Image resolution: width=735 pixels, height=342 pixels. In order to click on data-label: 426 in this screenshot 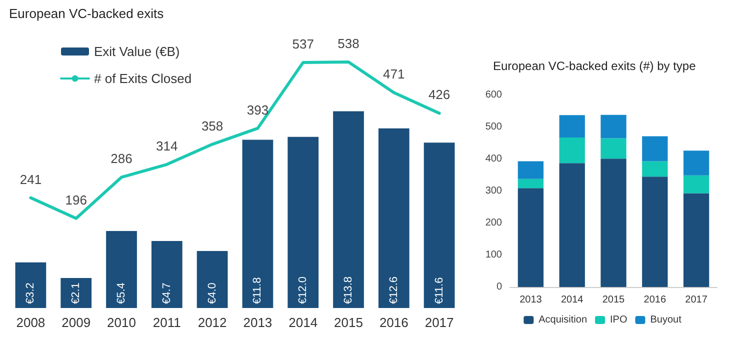, I will do `click(439, 94)`.